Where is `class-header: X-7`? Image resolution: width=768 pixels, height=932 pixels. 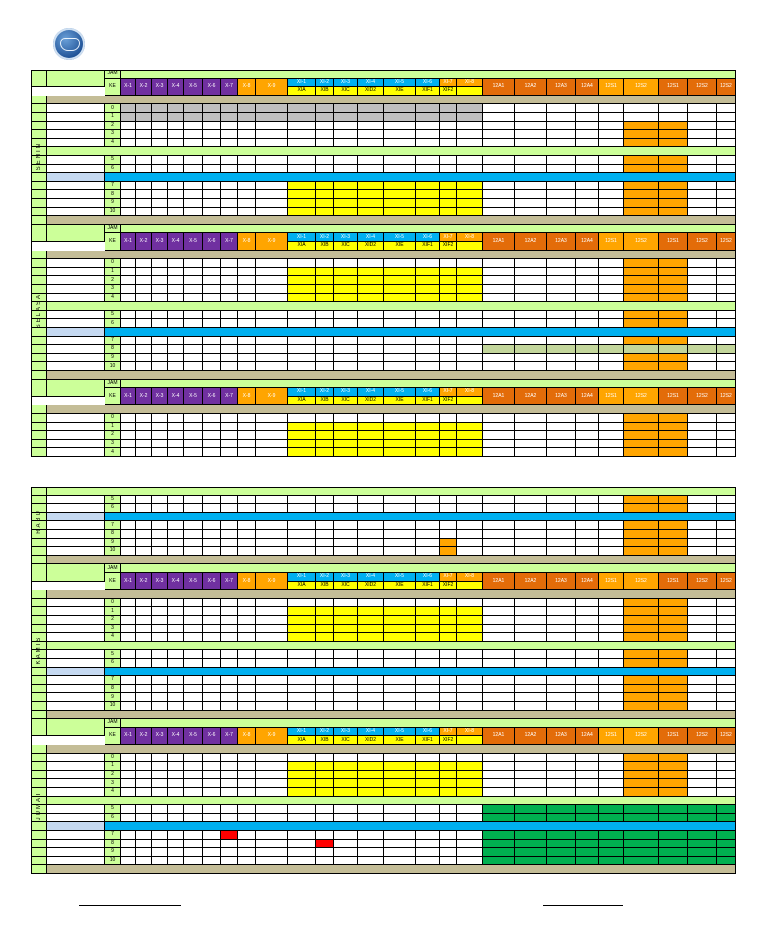
class-header: X-7 is located at coordinates (229, 582).